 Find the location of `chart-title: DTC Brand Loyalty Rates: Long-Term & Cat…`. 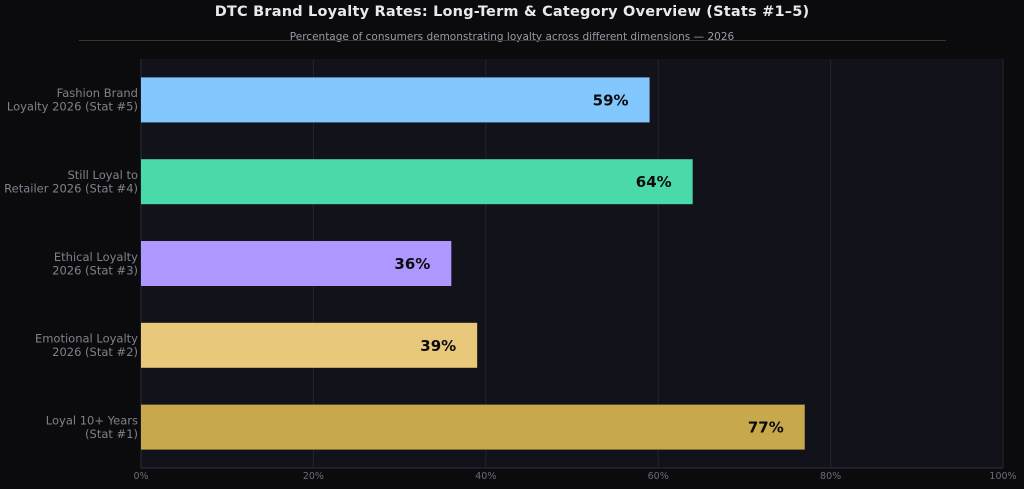

chart-title: DTC Brand Loyalty Rates: Long-Term & Cat… is located at coordinates (512, 12).